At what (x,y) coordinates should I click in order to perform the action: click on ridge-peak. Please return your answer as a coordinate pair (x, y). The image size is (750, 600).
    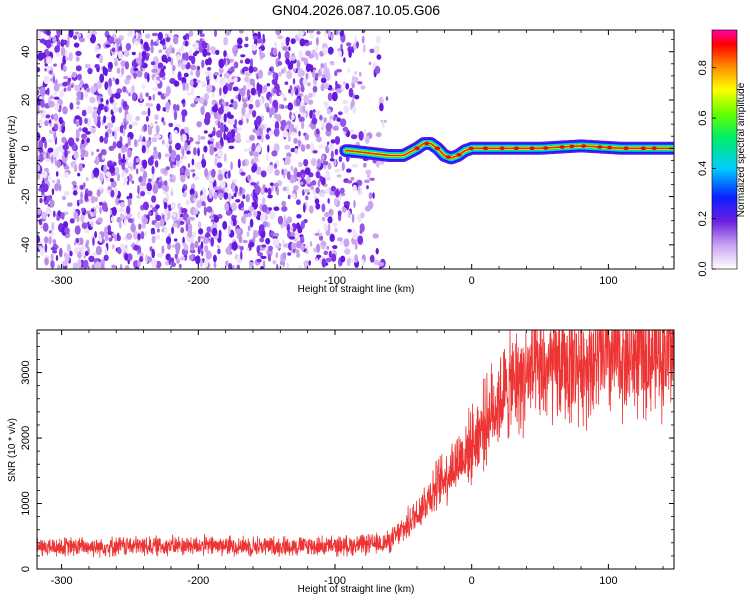
    Looking at the image, I should click on (584, 146).